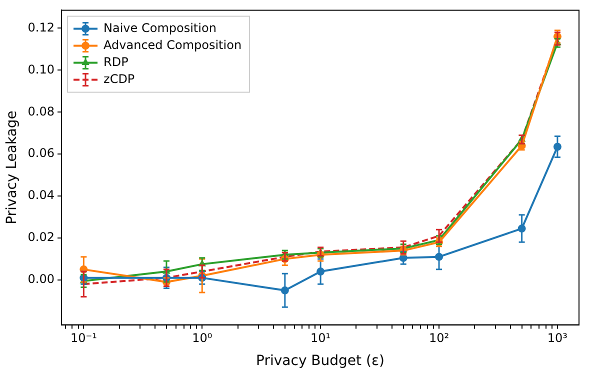 The height and width of the screenshot is (374, 593). What do you see at coordinates (12, 167) in the screenshot?
I see `y-axis-title: Privacy Leakage` at bounding box center [12, 167].